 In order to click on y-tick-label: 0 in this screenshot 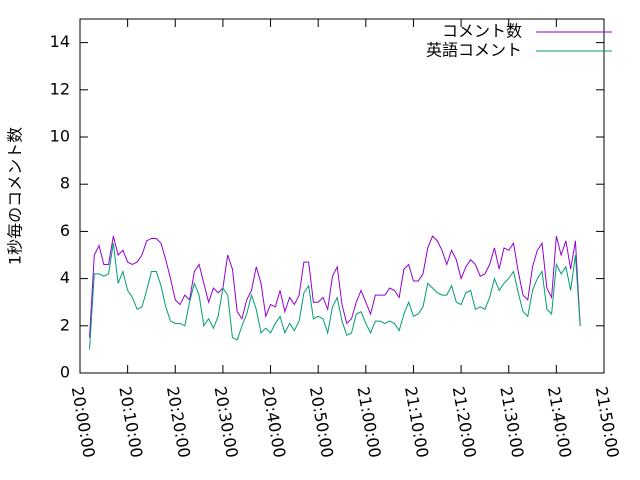, I will do `click(65, 372)`.